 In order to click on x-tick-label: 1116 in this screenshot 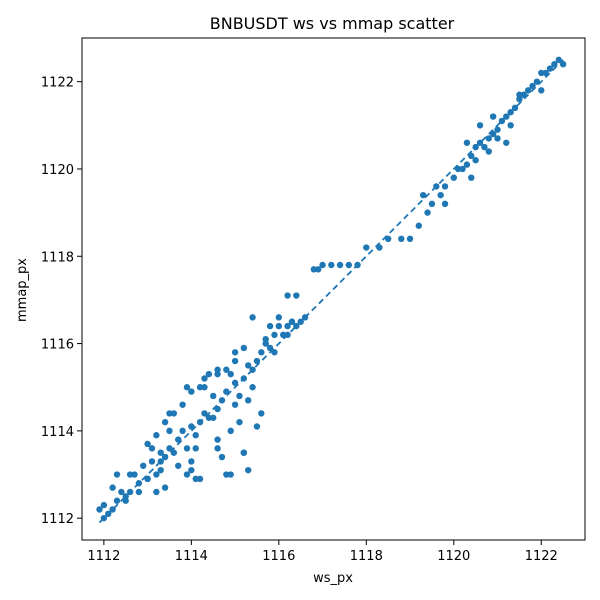, I will do `click(278, 556)`.